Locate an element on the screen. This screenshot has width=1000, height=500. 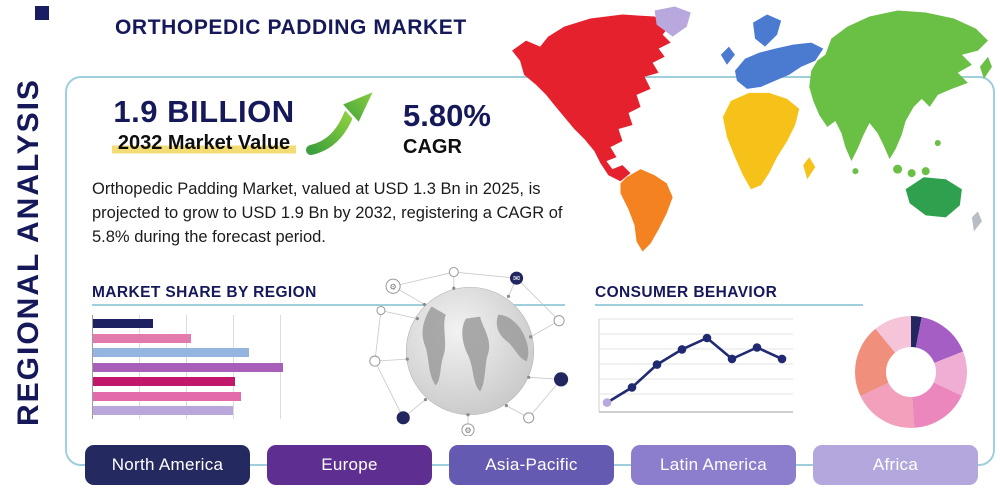
market-share-heading: MARKET SHARE BY REGION is located at coordinates (204, 292).